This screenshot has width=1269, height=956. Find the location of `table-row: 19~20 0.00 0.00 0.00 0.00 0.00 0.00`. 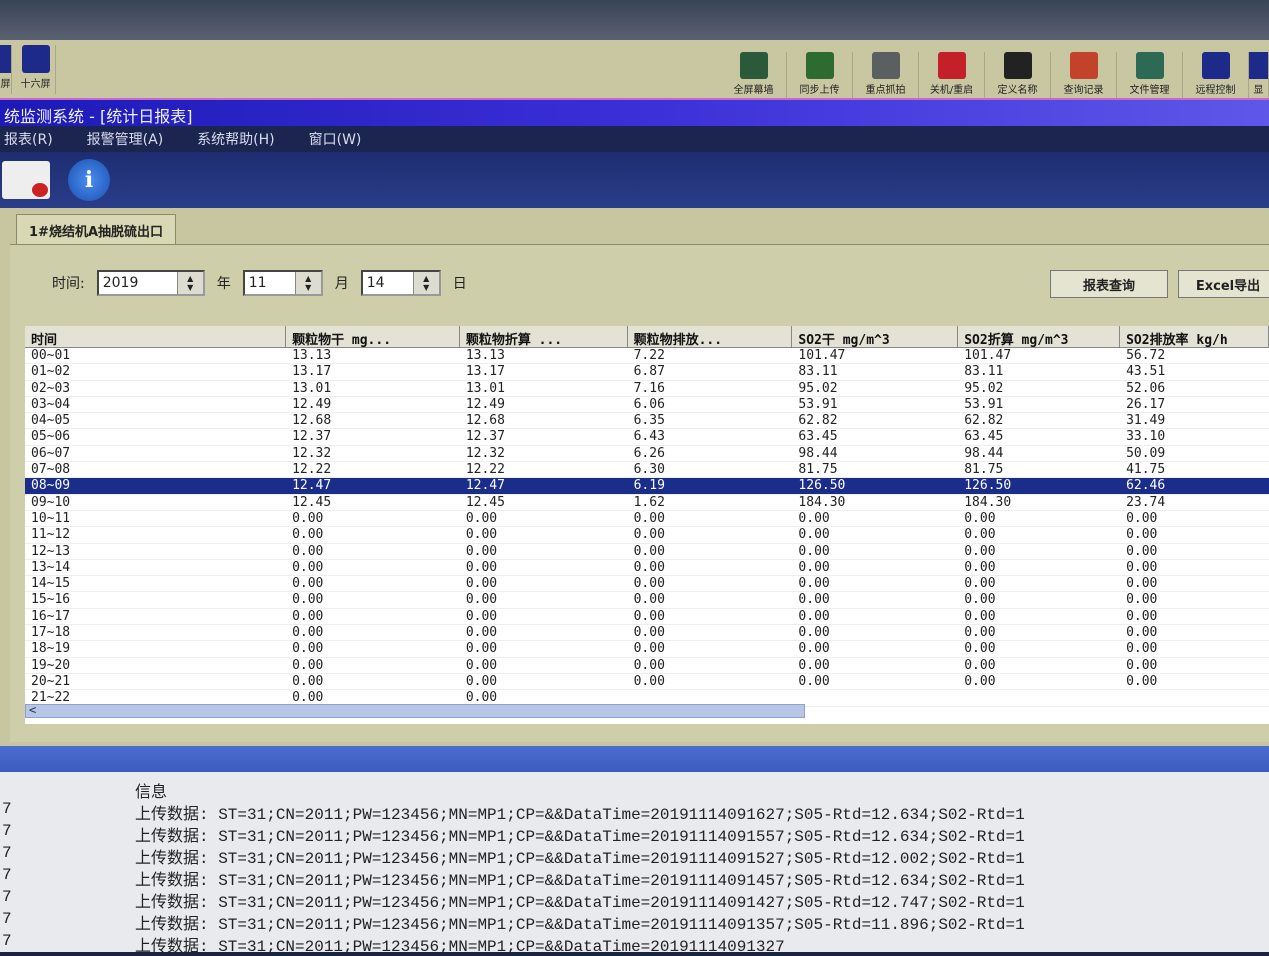

table-row: 19~20 0.00 0.00 0.00 0.00 0.00 0.00 is located at coordinates (647, 666).